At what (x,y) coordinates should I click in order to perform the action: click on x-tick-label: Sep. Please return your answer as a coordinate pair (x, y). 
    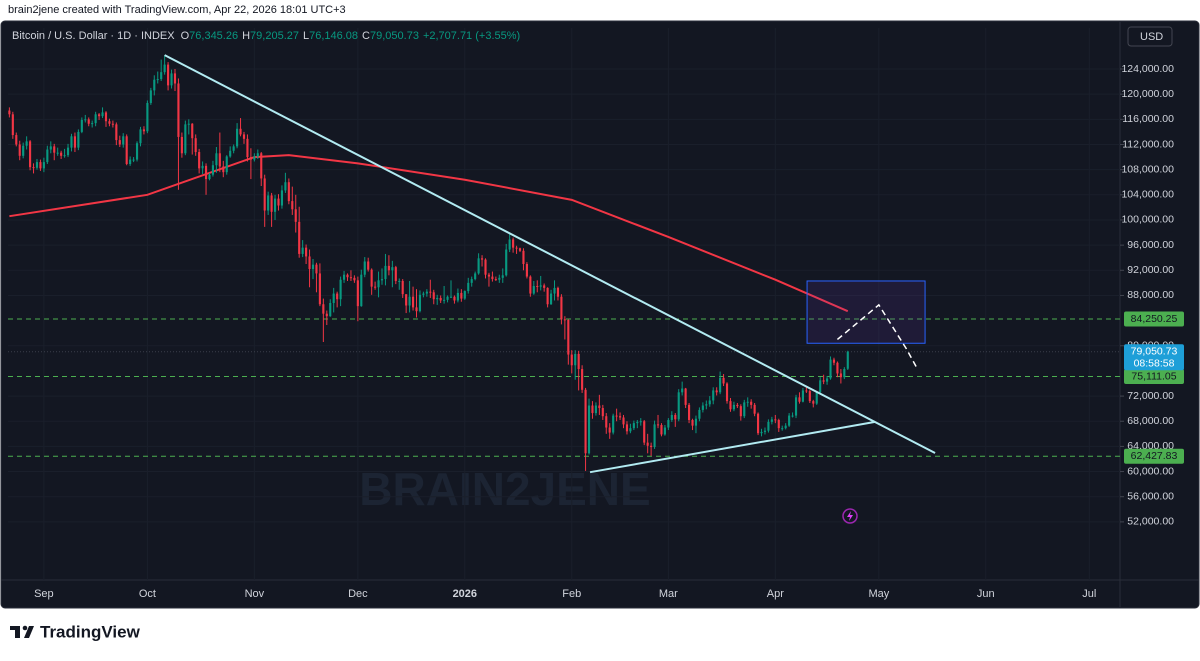
    Looking at the image, I should click on (44, 594).